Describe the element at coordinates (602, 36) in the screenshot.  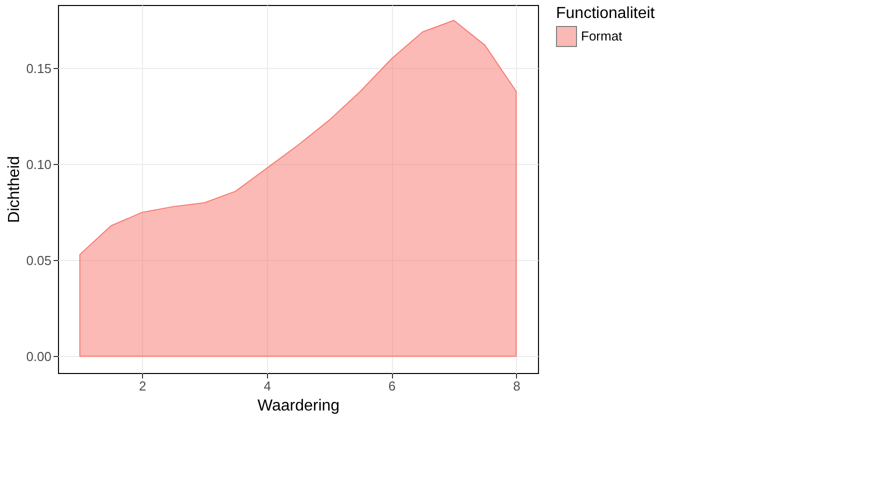
I see `legend-label: Format` at that location.